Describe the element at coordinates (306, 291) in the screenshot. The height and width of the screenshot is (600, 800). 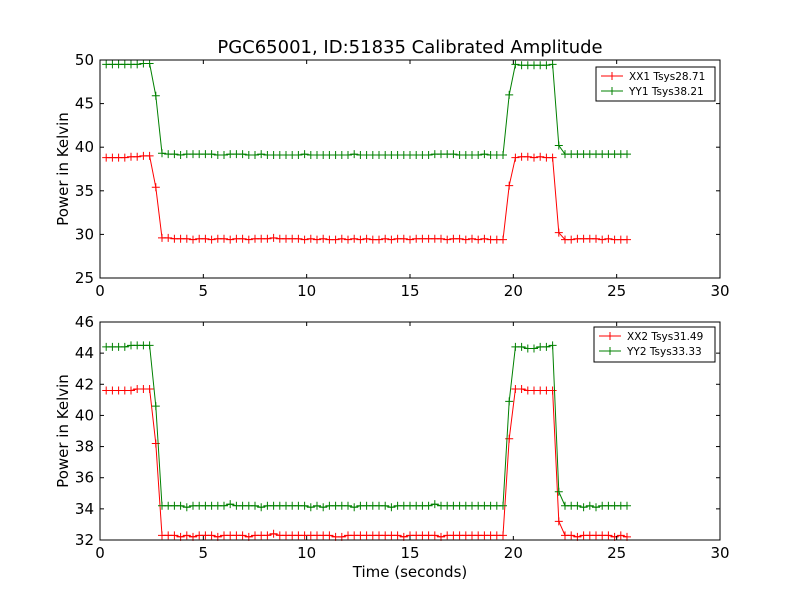
I see `x-tick-label: 10` at that location.